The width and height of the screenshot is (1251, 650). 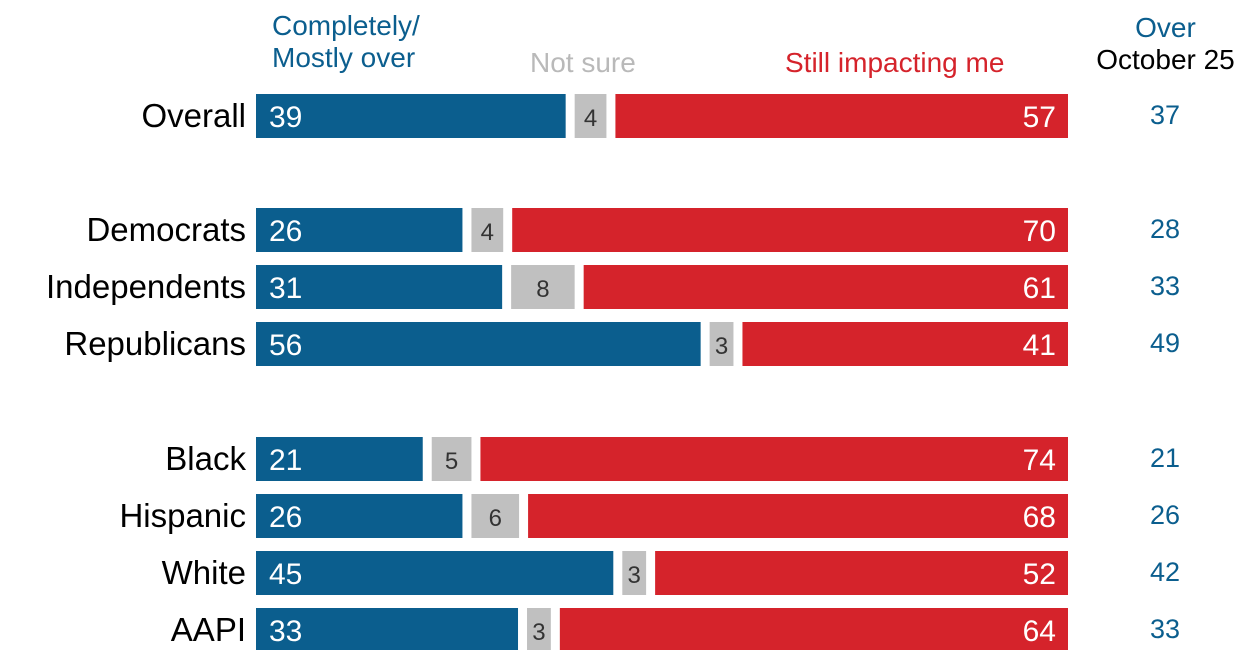 I want to click on bar-over-value: 31, so click(x=285, y=288).